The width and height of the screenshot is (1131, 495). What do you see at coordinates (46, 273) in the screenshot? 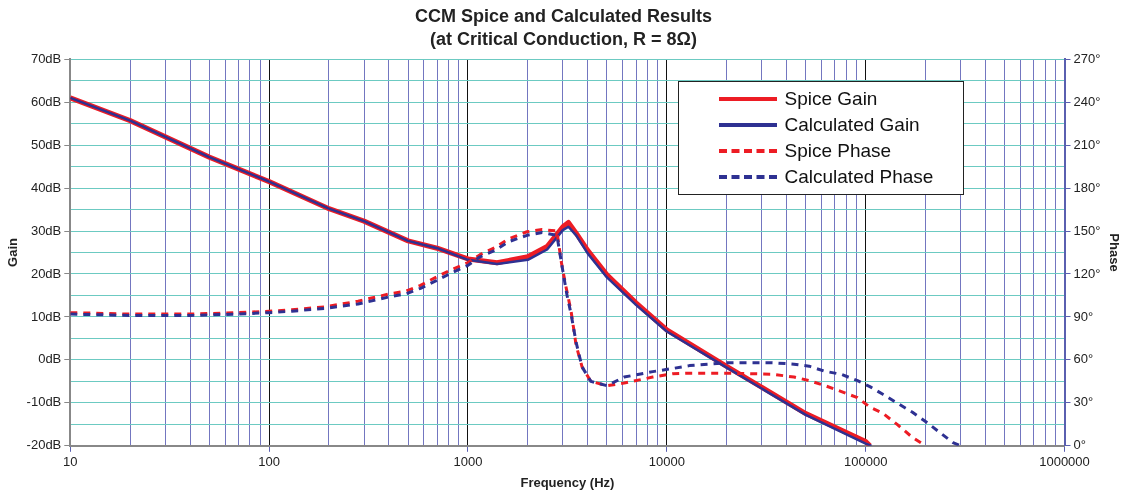
I see `y-tick-label: 20dB` at bounding box center [46, 273].